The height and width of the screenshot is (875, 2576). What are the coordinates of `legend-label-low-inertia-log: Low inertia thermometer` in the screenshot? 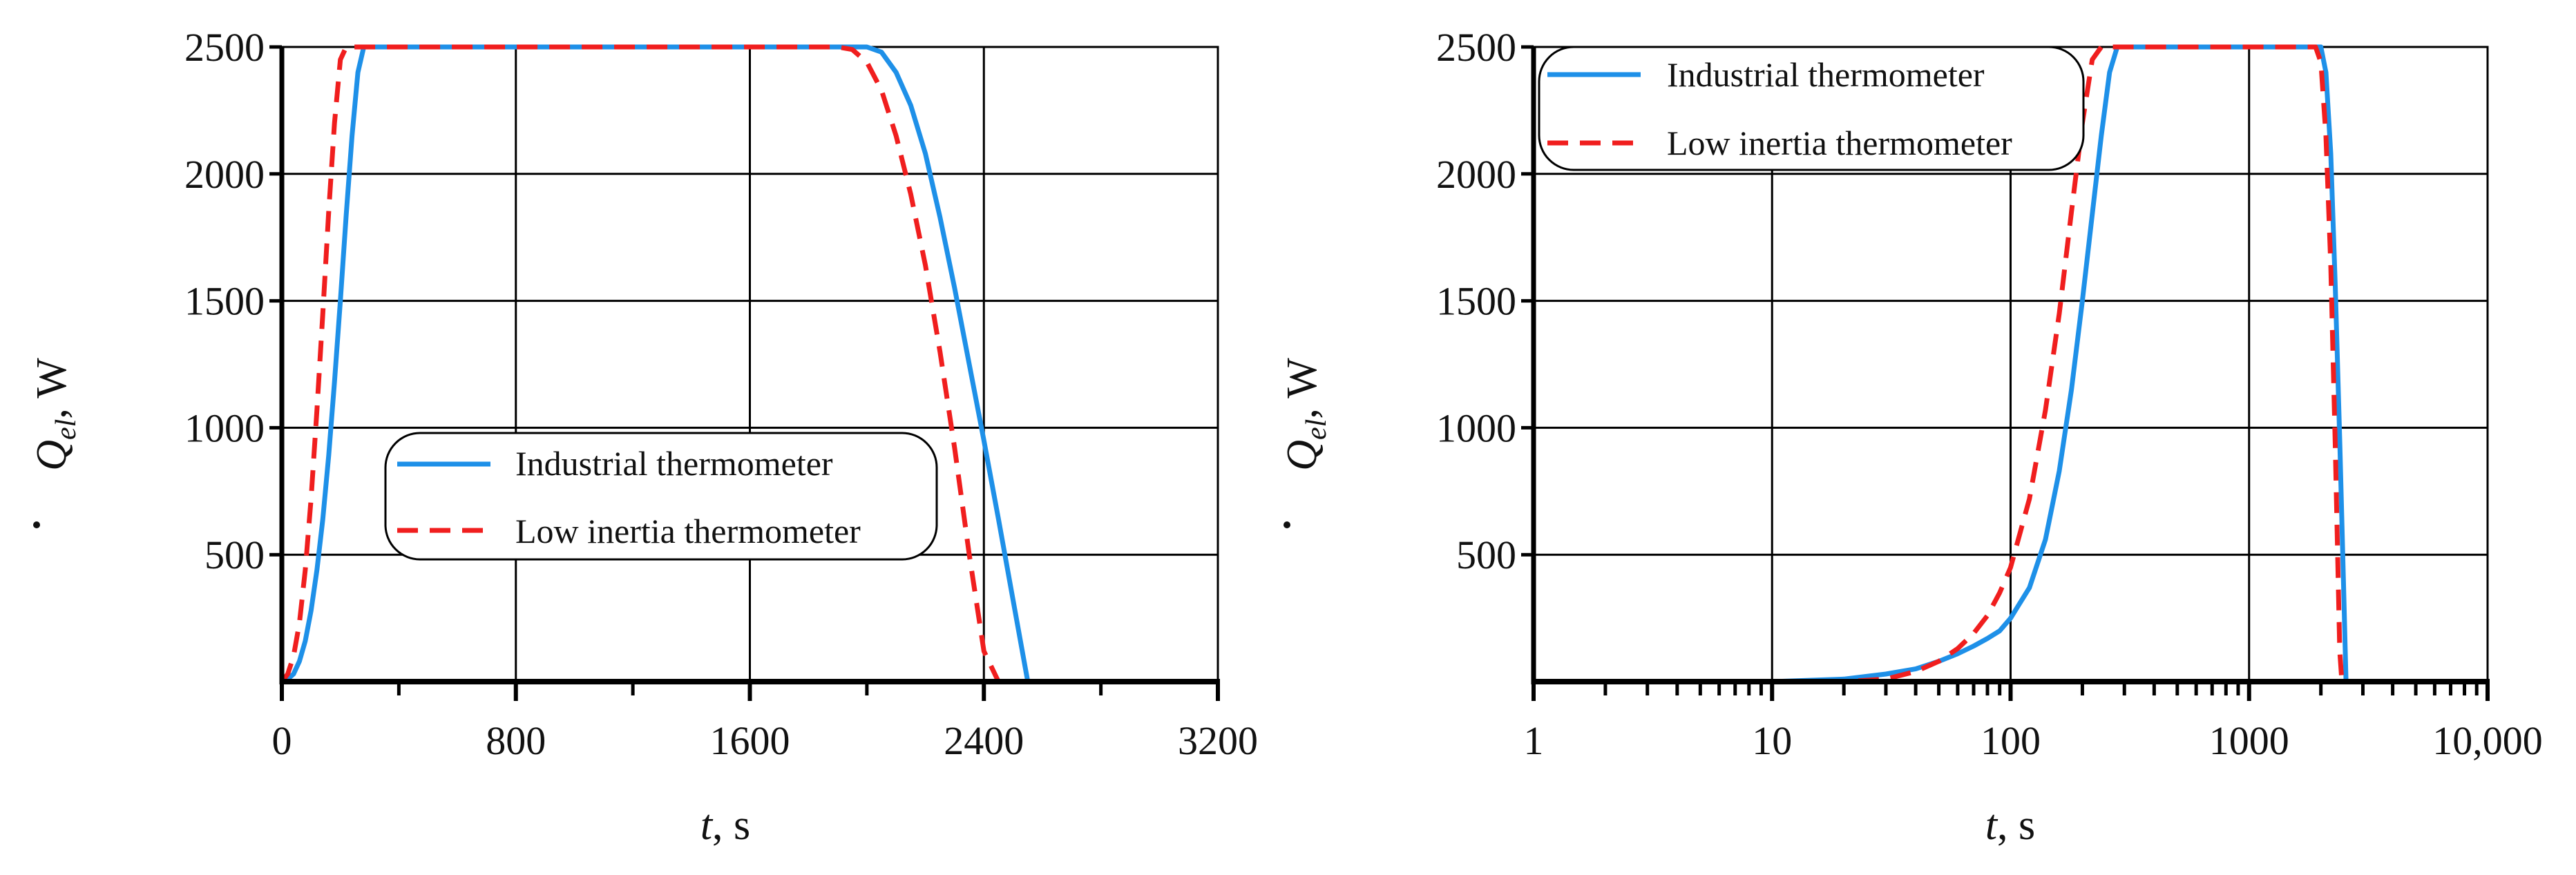 It's located at (1839, 143).